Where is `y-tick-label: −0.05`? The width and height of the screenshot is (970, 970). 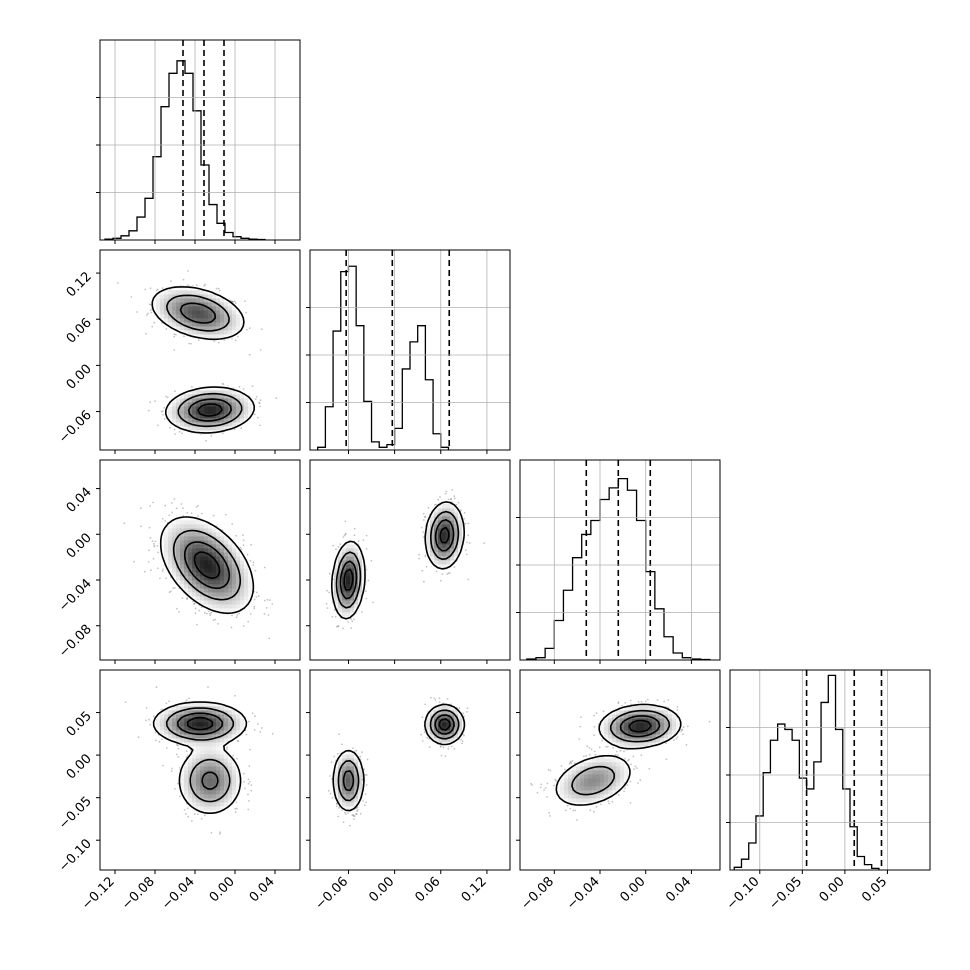
y-tick-label: −0.05 is located at coordinates (75, 813).